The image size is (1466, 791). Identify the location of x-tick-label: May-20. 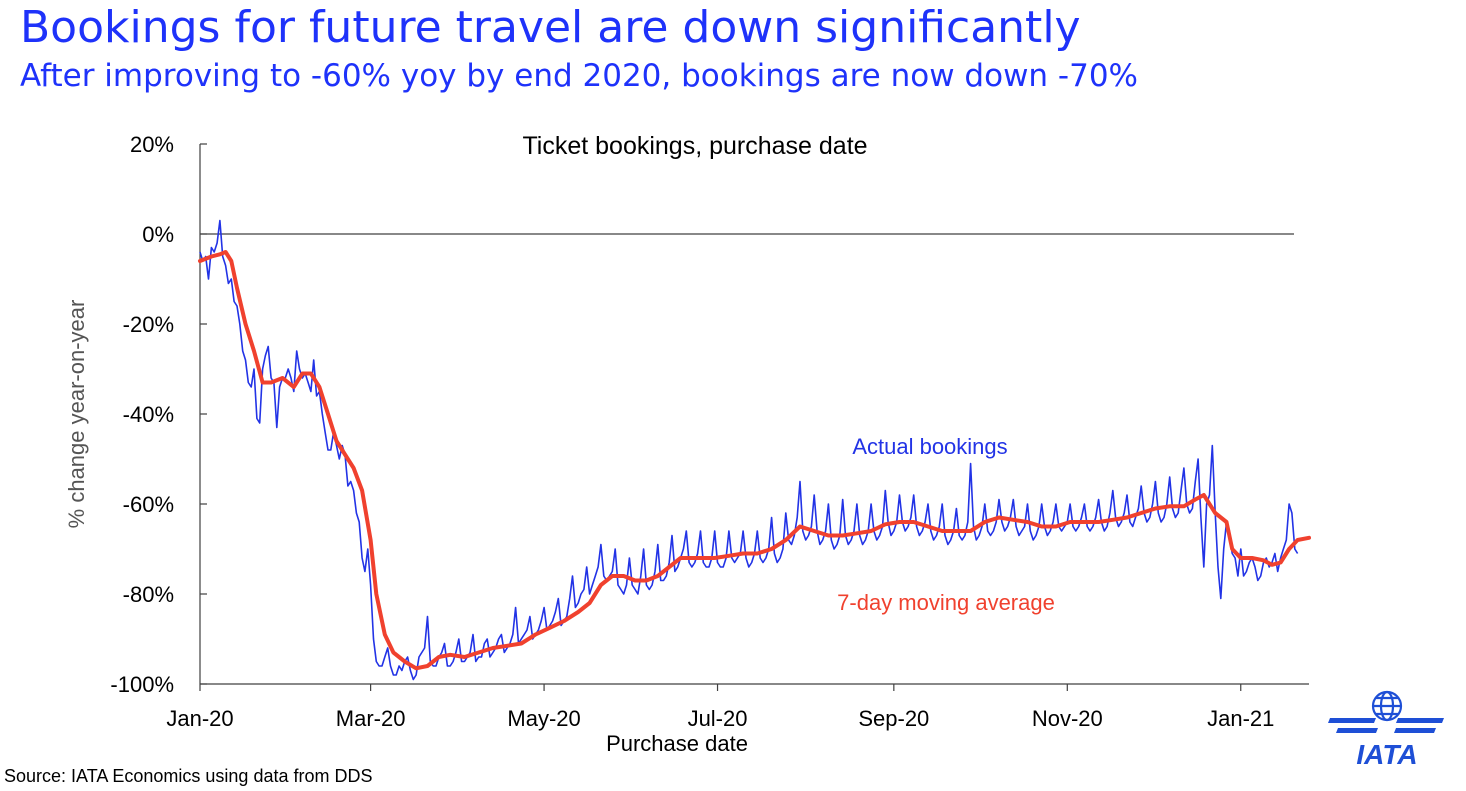
(543, 718).